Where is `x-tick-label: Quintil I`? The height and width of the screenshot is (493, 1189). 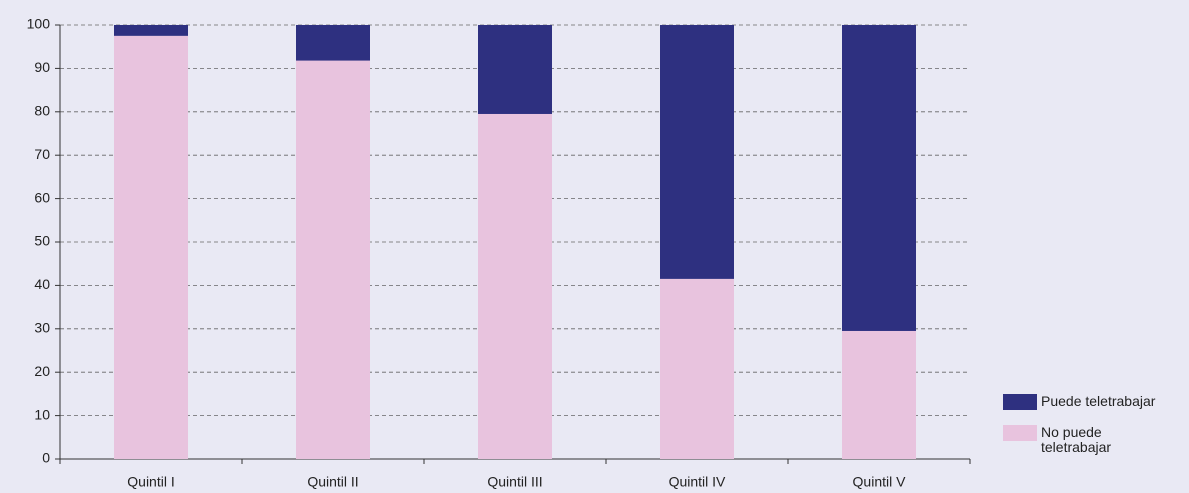 x-tick-label: Quintil I is located at coordinates (150, 482).